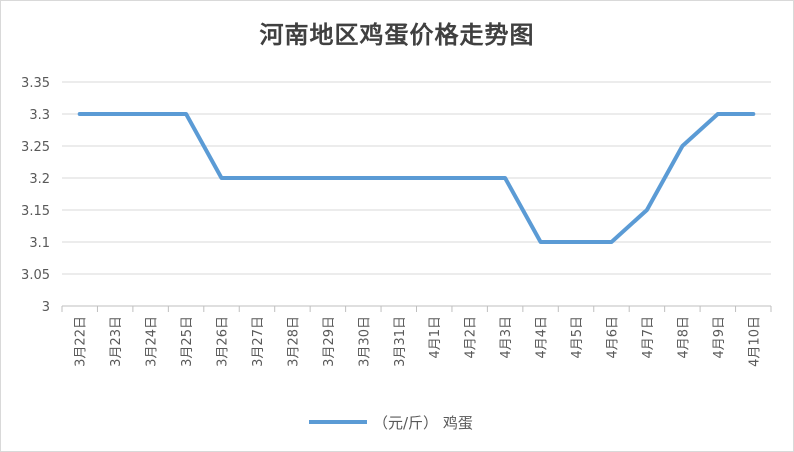 The width and height of the screenshot is (794, 452). I want to click on y-tick-label: 3.35, so click(35, 83).